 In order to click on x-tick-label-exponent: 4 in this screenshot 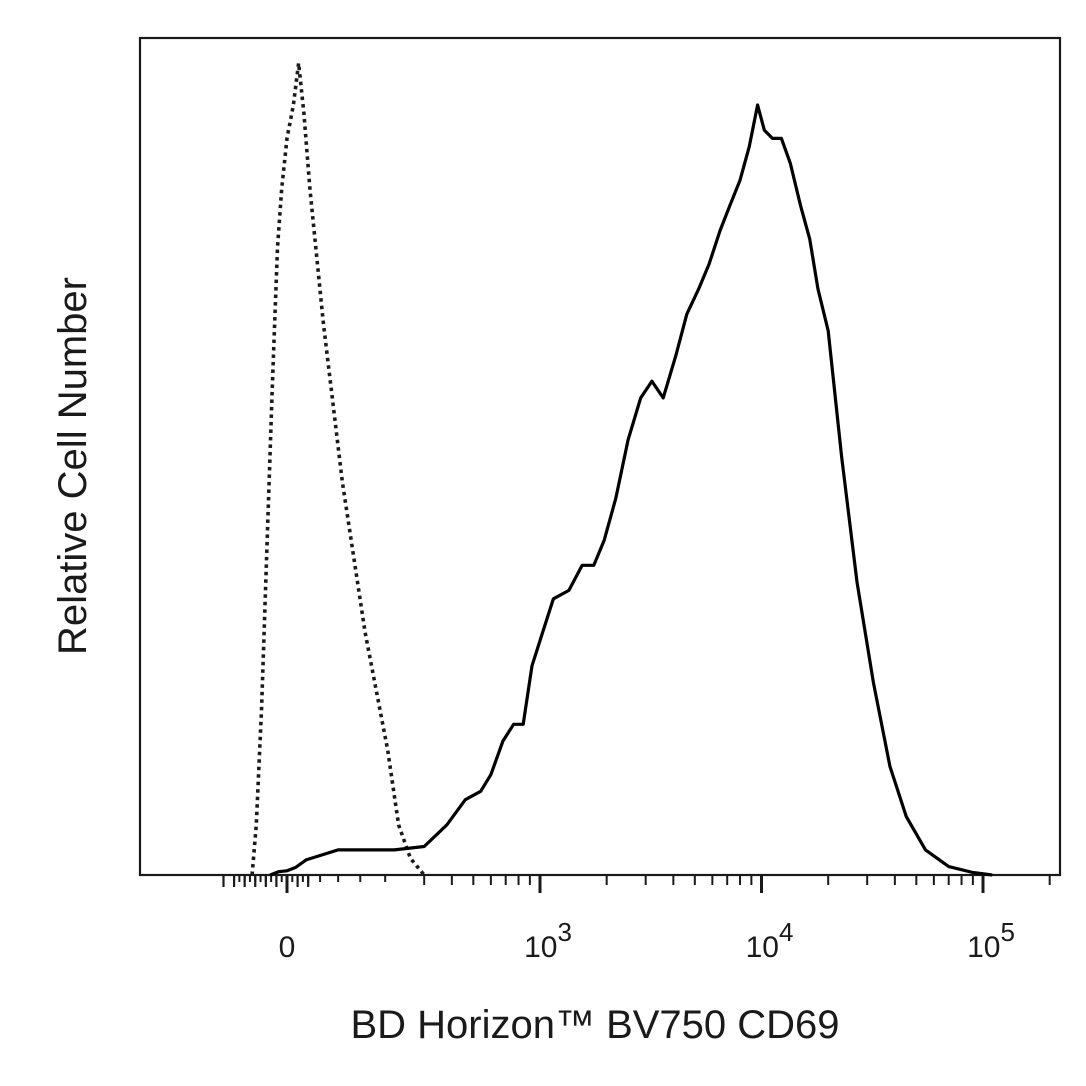, I will do `click(786, 932)`.